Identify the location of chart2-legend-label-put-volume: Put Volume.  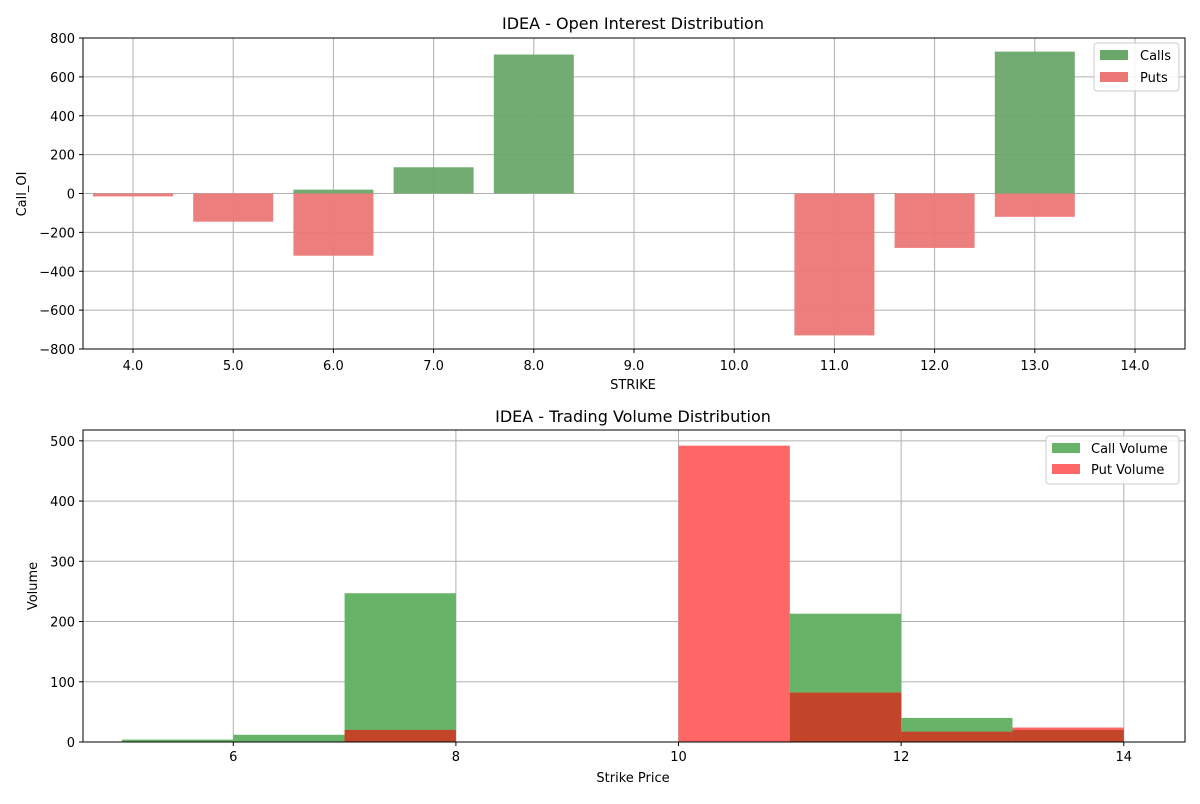
(1127, 470).